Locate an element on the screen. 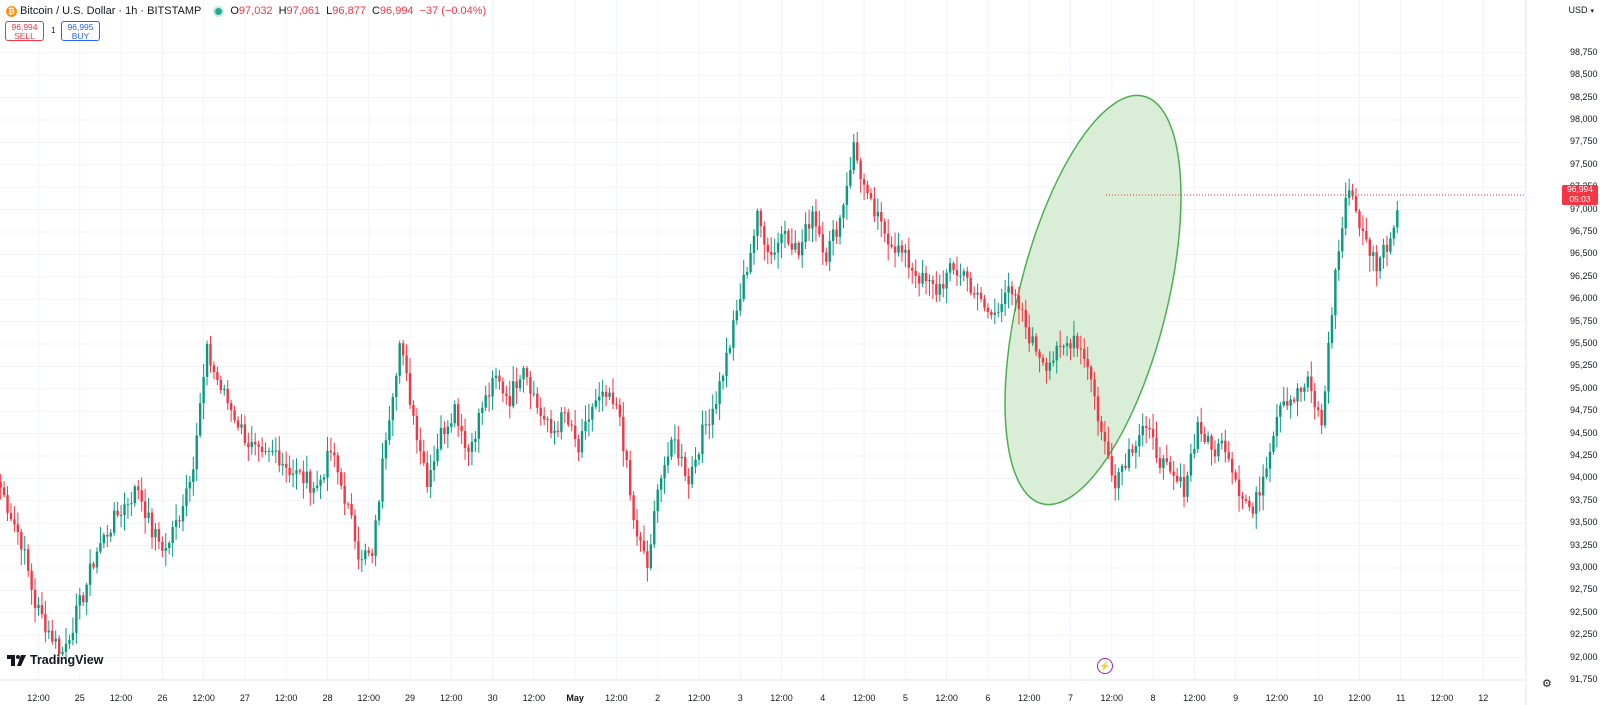 This screenshot has width=1600, height=705. price-tick-label: 94,250 is located at coordinates (1584, 455).